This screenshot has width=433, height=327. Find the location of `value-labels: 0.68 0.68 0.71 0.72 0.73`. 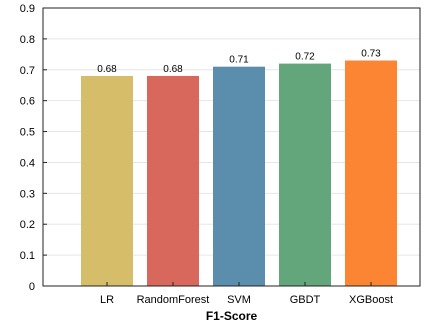

value-labels: 0.68 0.68 0.71 0.72 0.73 is located at coordinates (239, 62).